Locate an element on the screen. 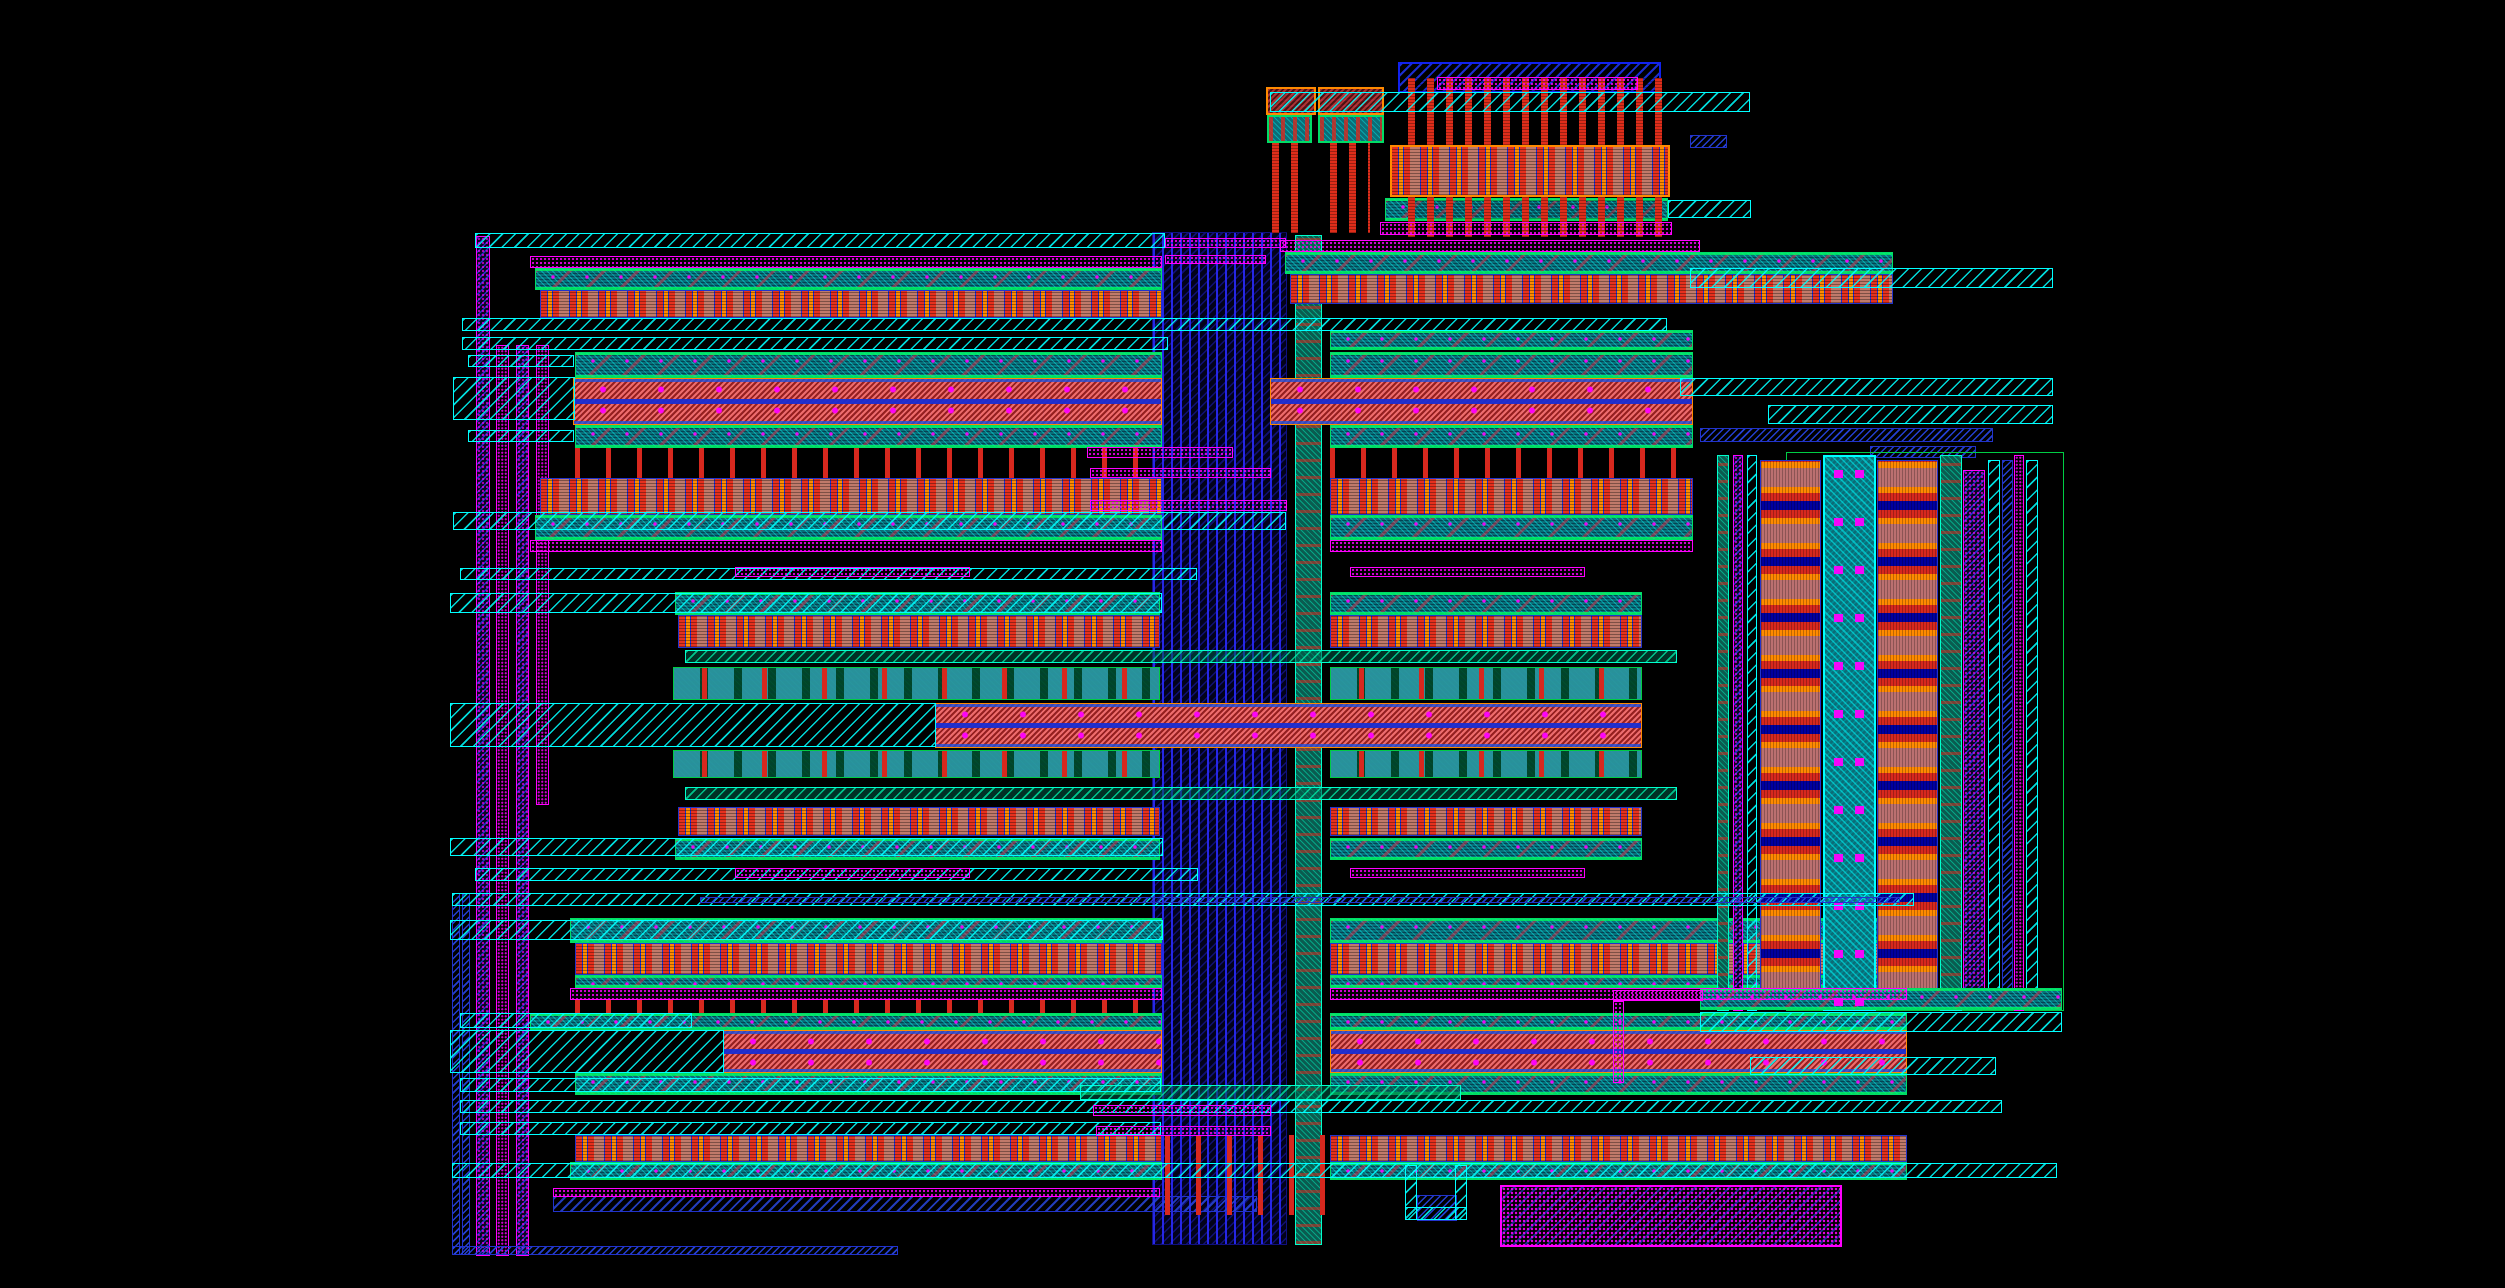 This screenshot has height=1288, width=2505. topblock-rail is located at coordinates (1510, 102).